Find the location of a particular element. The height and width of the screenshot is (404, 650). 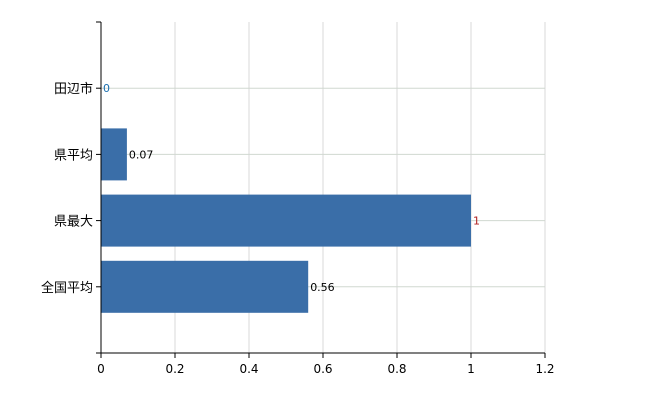

category-label: 田辺市 is located at coordinates (73, 89).